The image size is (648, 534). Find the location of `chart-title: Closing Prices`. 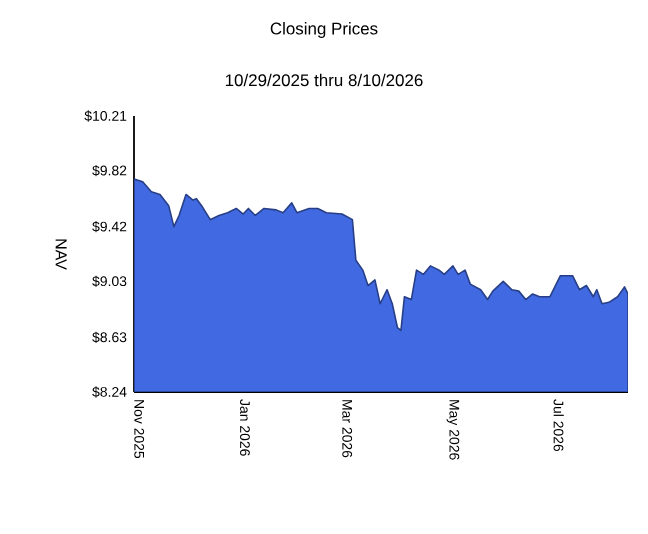

chart-title: Closing Prices is located at coordinates (324, 30).